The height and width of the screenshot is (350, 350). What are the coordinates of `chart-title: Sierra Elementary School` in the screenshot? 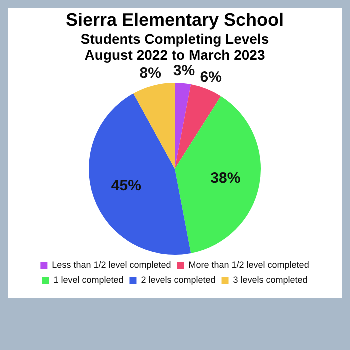 It's located at (175, 20).